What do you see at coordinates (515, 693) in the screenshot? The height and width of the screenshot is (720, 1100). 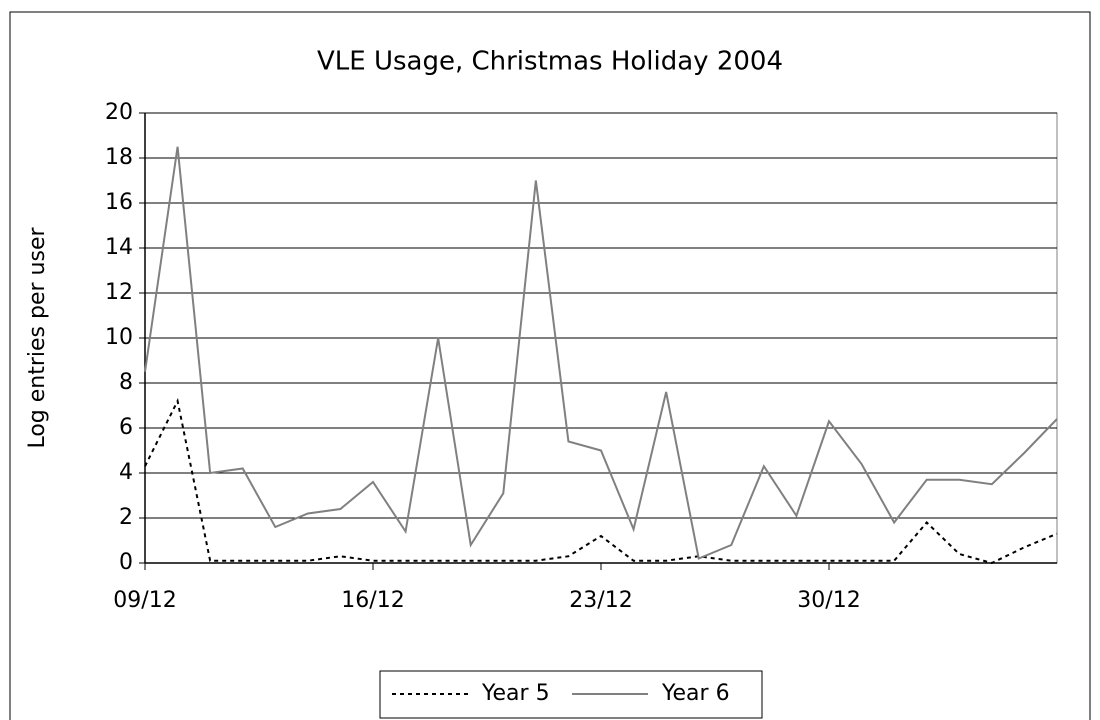 I see `legend-label: Year 5` at bounding box center [515, 693].